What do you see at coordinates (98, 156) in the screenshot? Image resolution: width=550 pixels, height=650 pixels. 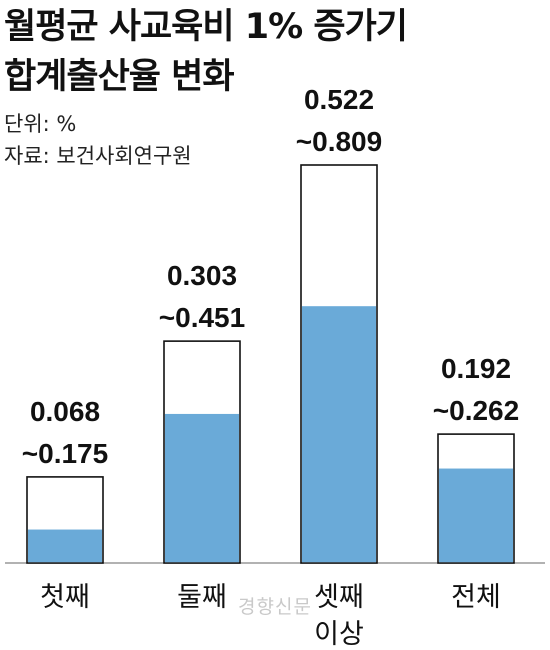 I see `source-label: 자료: 보건사회연구원` at bounding box center [98, 156].